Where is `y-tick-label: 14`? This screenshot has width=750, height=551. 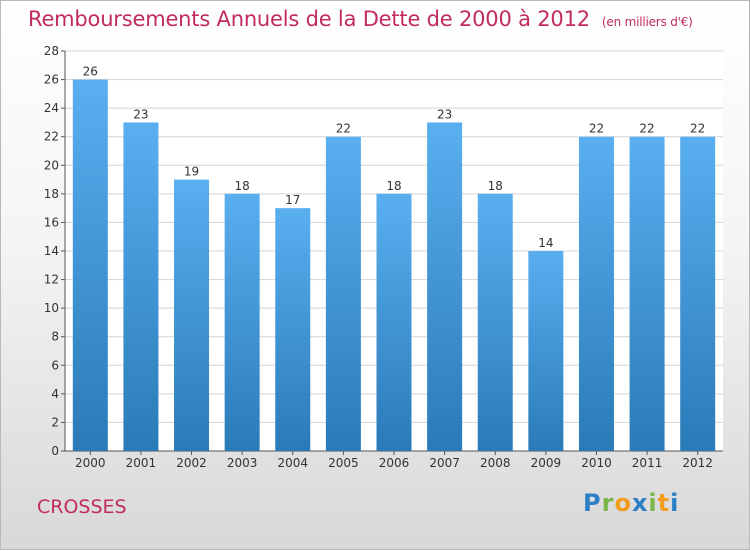 y-tick-label: 14 is located at coordinates (51, 251).